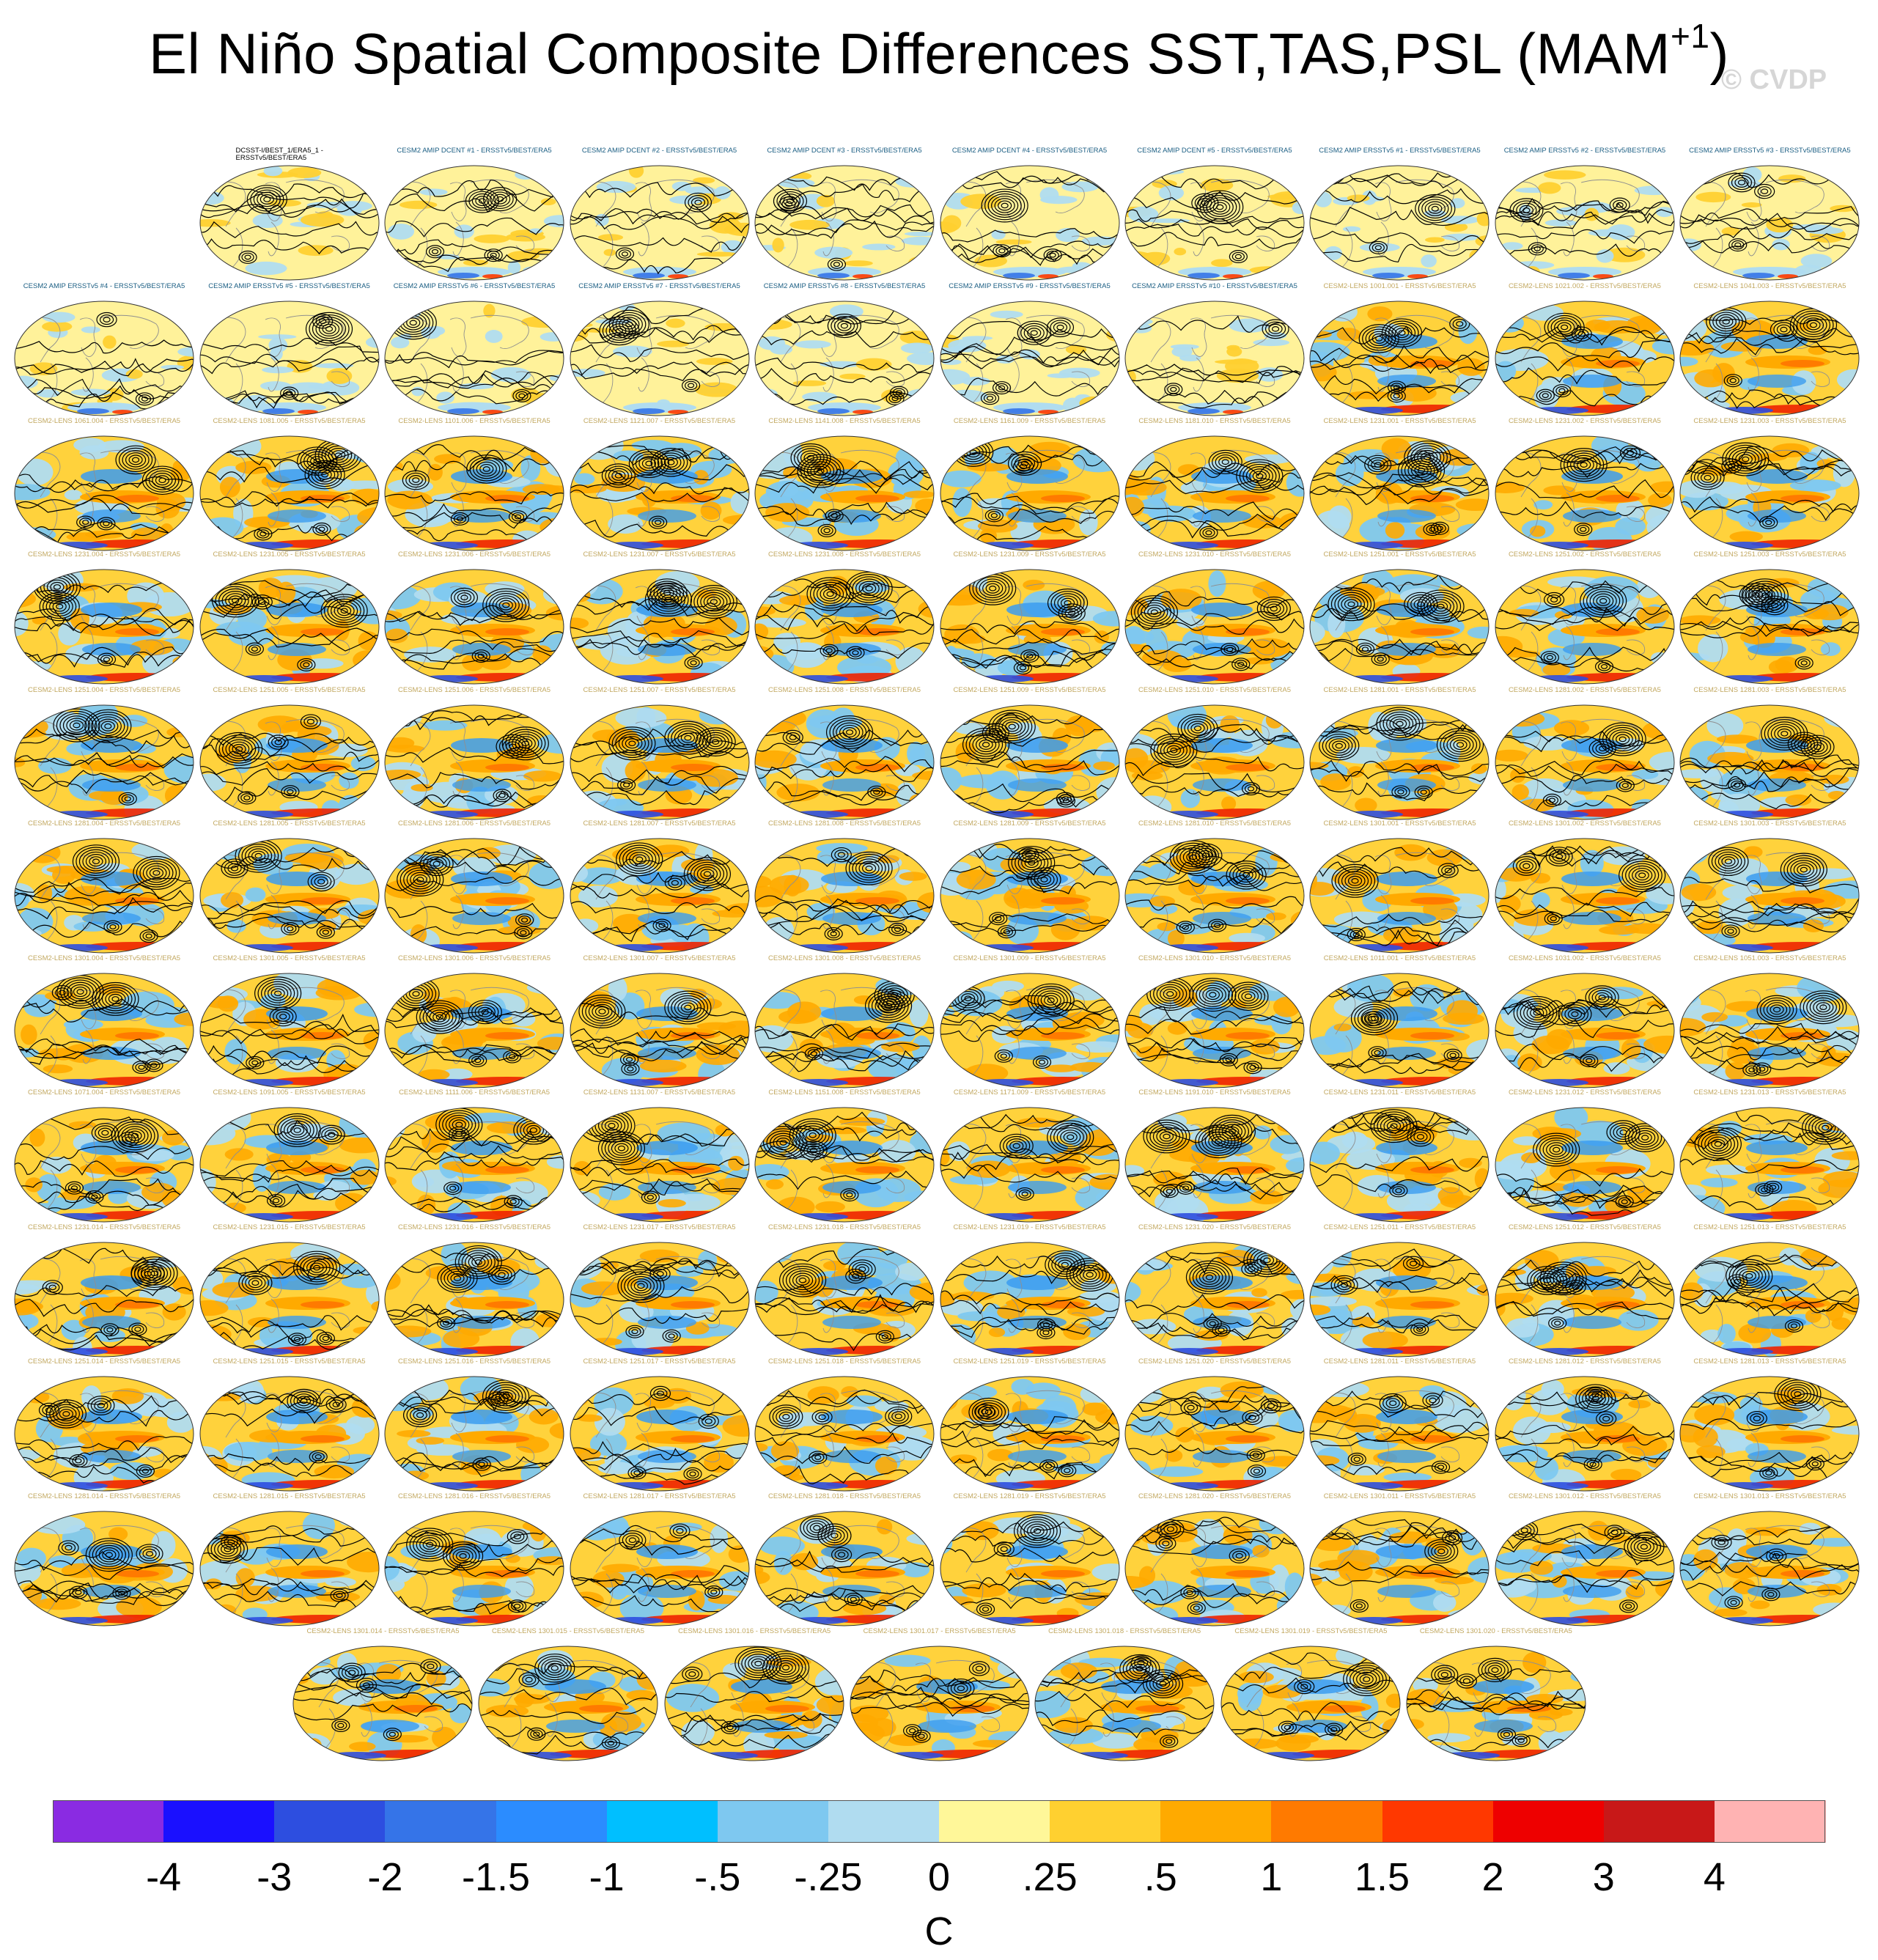  What do you see at coordinates (475, 1496) in the screenshot?
I see `panel-title: CESM2-LENS 1281.016 - ERSSTv5/BEST/ERA5` at bounding box center [475, 1496].